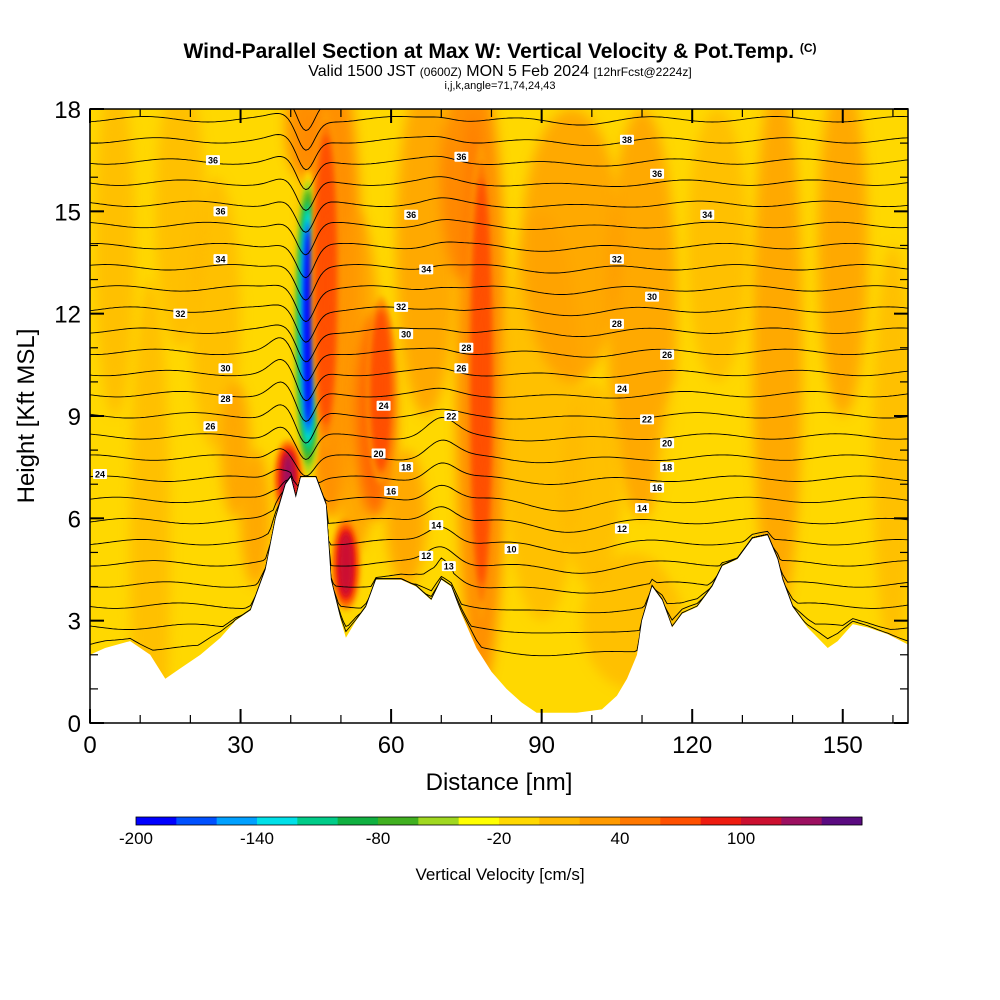  I want to click on y-tick-label: 15, so click(67, 212).